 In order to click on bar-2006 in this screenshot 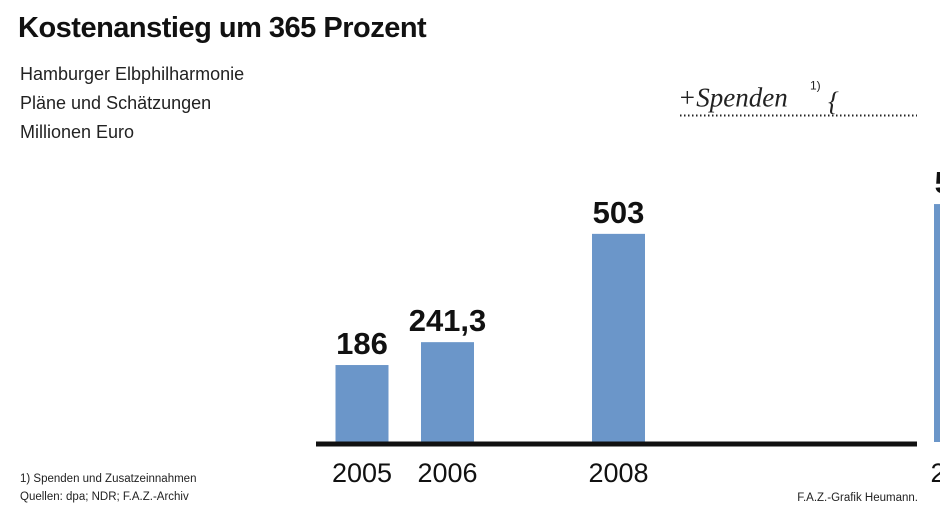, I will do `click(447, 392)`.